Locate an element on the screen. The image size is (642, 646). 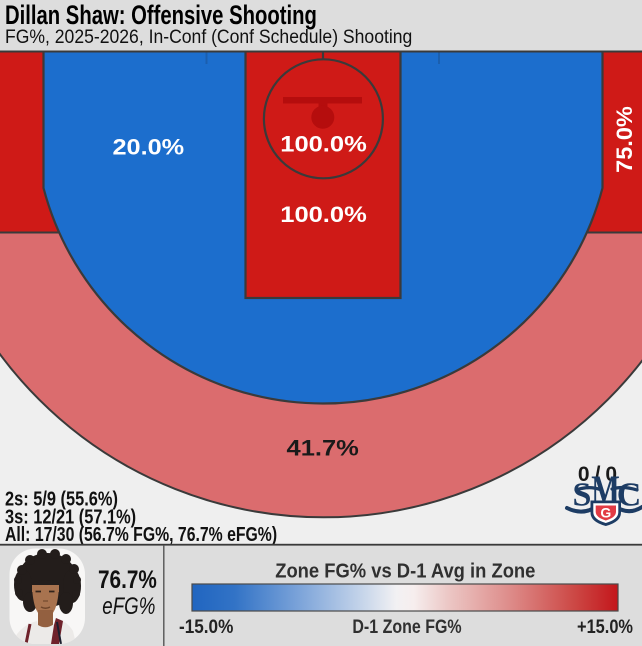
svg-text:All: 17/30 (56.7% FG%, 76.7% e: All: 17/30 (56.7% FG%, 76.7% eFG%) is located at coordinates (141, 534).